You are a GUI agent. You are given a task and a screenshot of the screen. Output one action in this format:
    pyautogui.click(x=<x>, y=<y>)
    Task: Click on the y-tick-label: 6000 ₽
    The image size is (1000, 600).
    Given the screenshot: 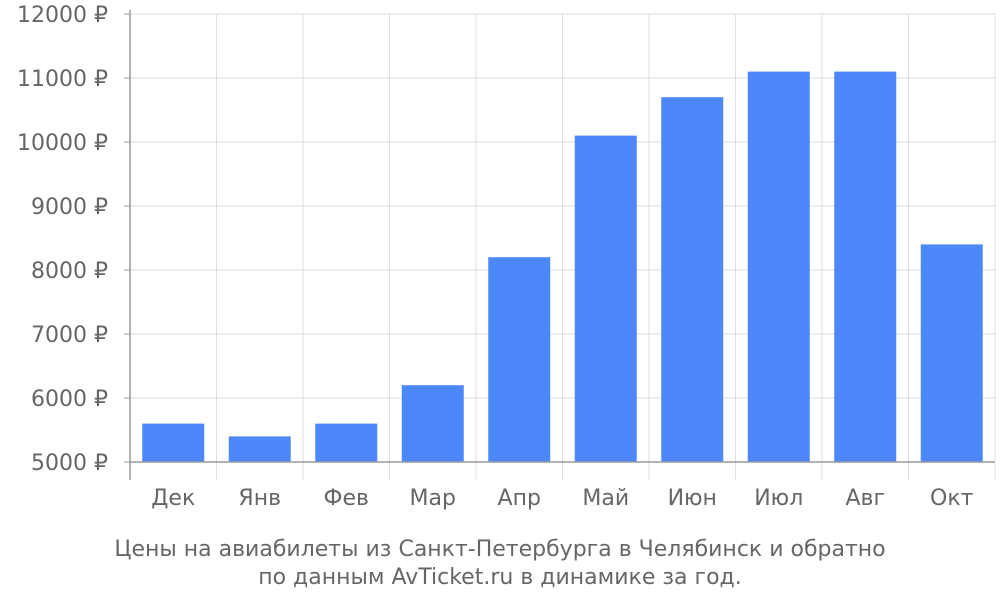 What is the action you would take?
    pyautogui.click(x=69, y=399)
    